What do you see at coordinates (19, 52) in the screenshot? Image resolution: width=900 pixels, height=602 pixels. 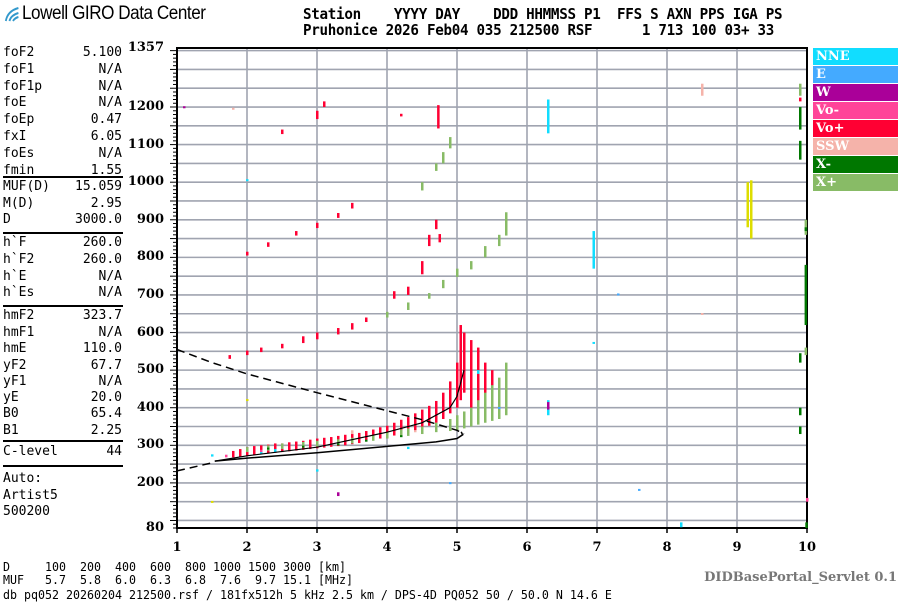 I see `param-label: foF2` at bounding box center [19, 52].